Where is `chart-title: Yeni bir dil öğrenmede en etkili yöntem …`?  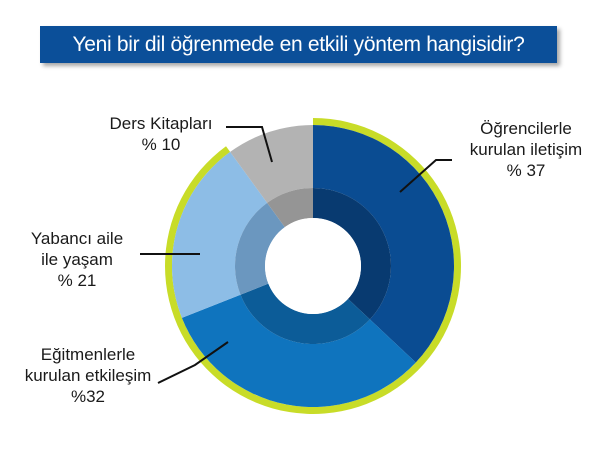 chart-title: Yeni bir dil öğrenmede en etkili yöntem … is located at coordinates (298, 44).